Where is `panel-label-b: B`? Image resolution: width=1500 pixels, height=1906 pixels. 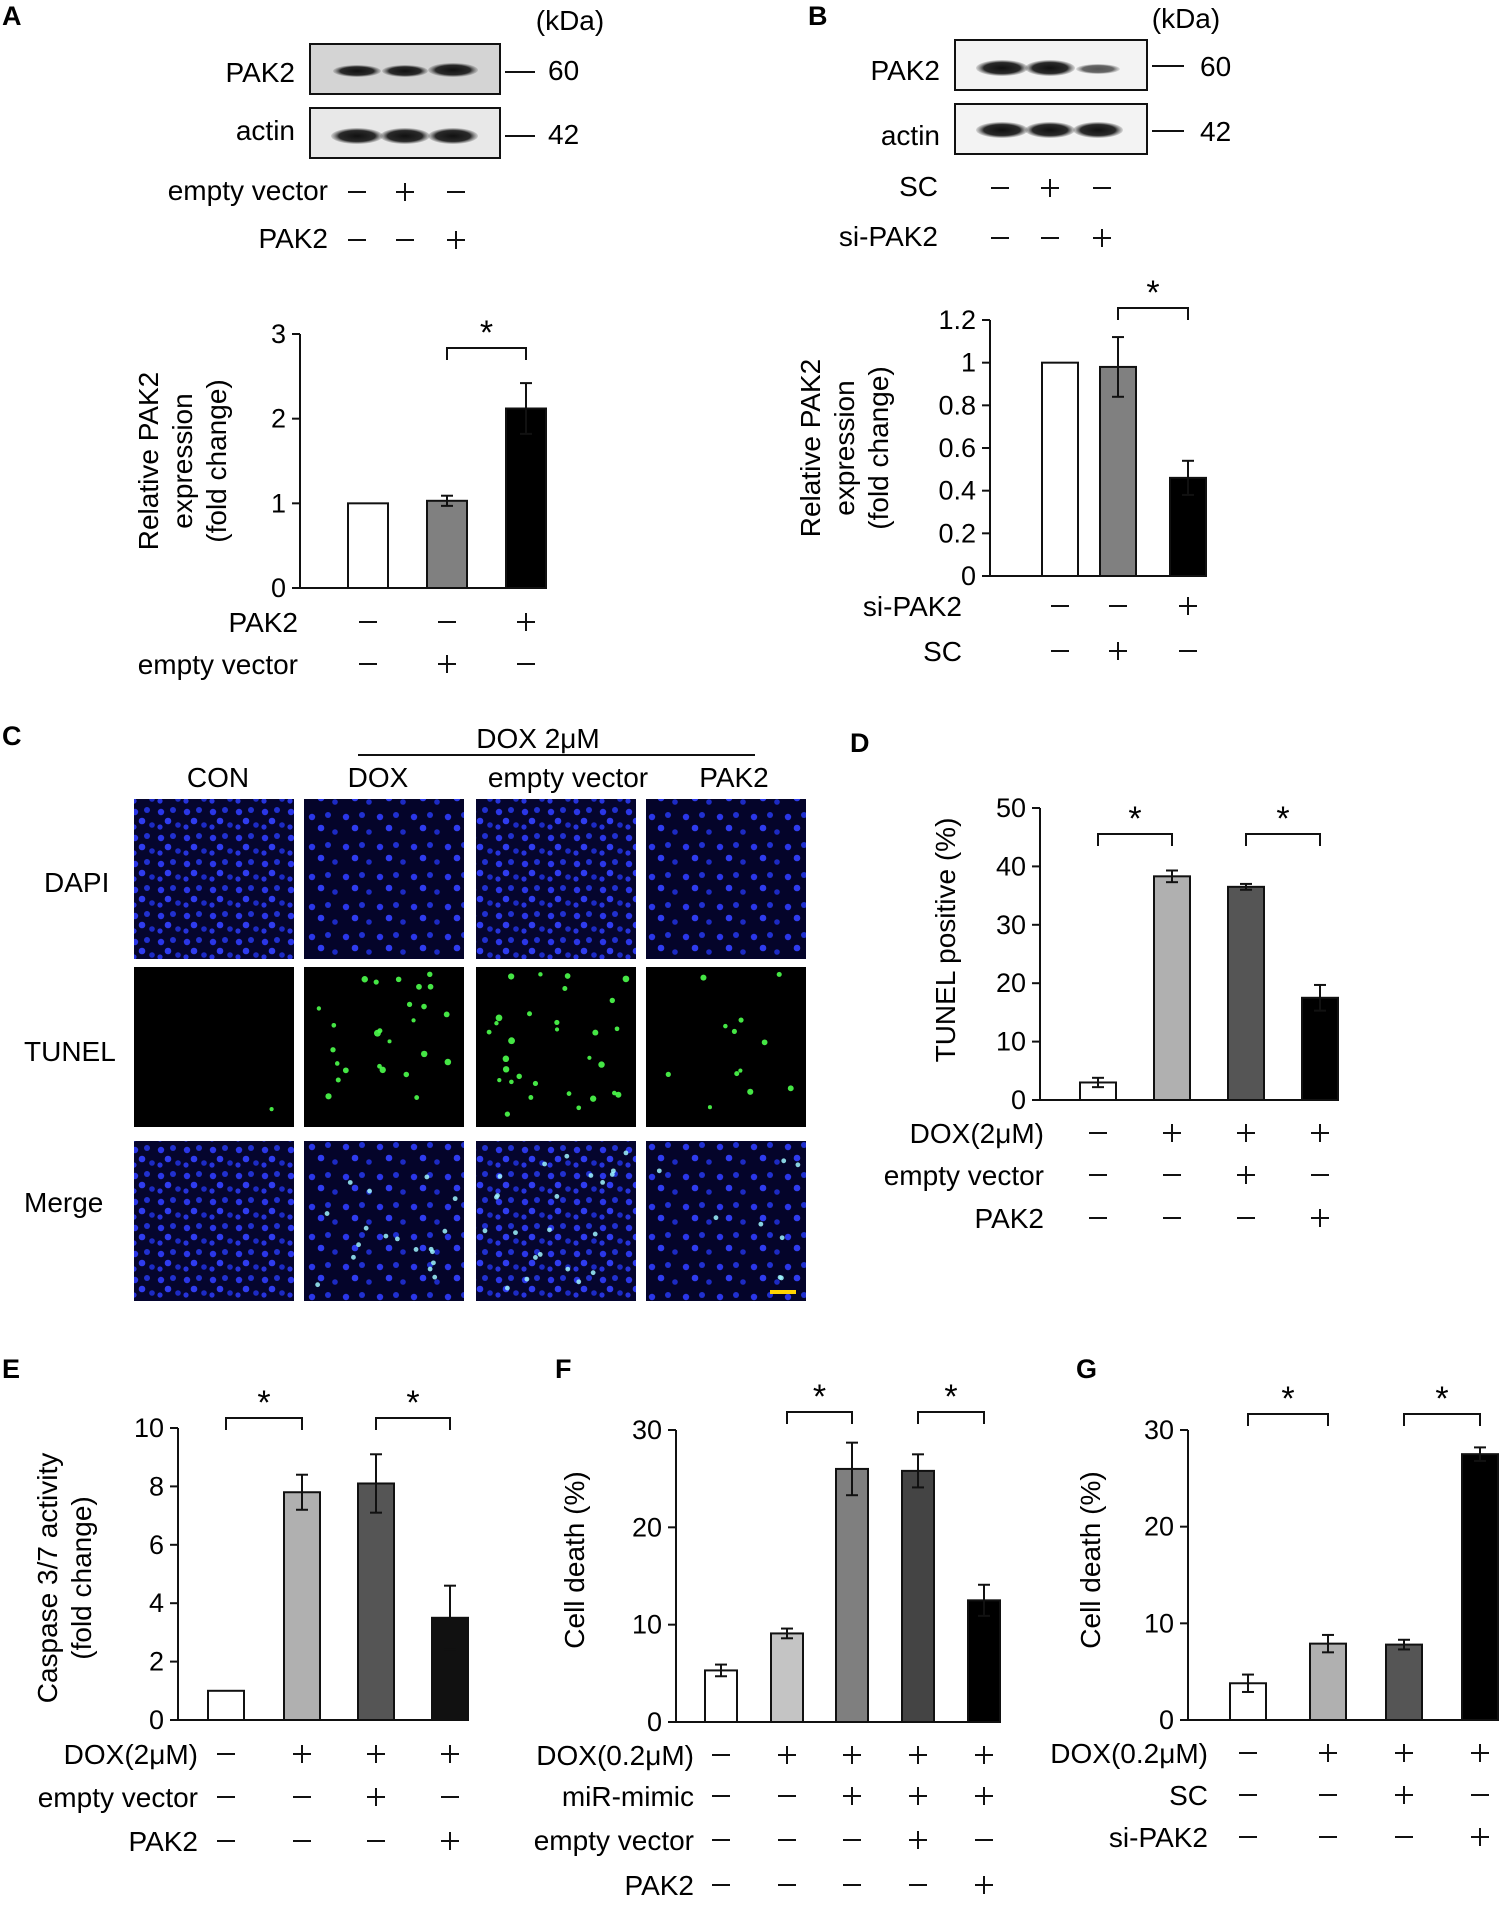
panel-label-b: B is located at coordinates (818, 16).